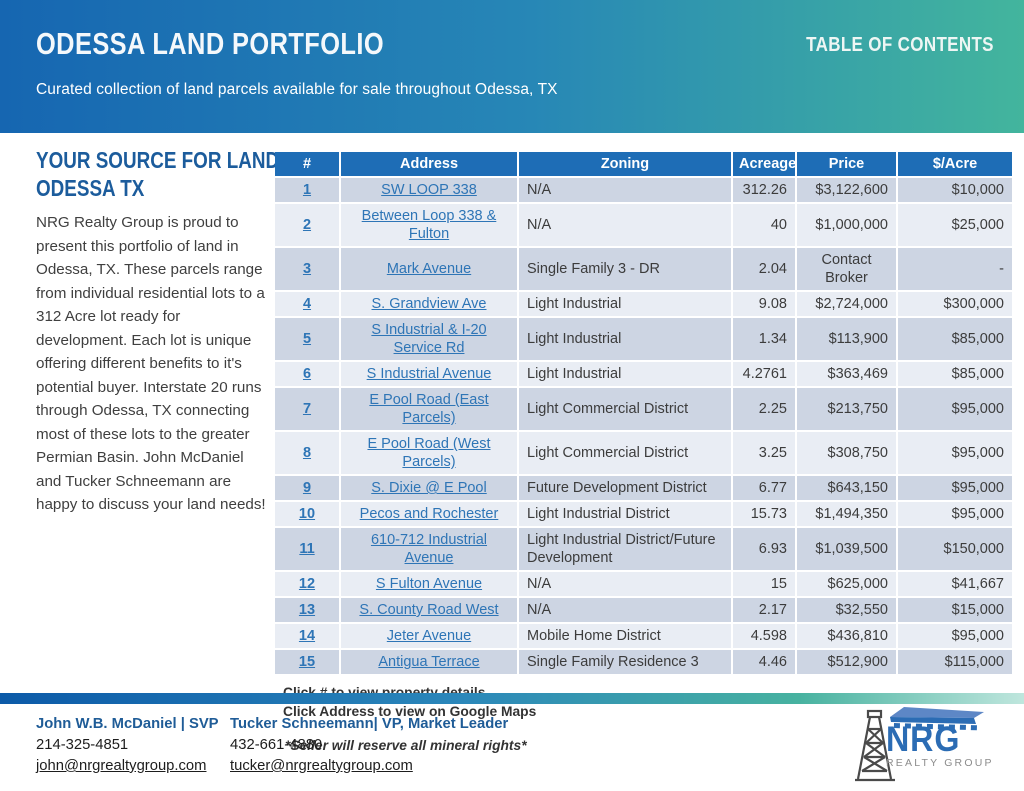  Describe the element at coordinates (429, 339) in the screenshot. I see `address-link: S Industrial & I-20 Service Rd` at that location.